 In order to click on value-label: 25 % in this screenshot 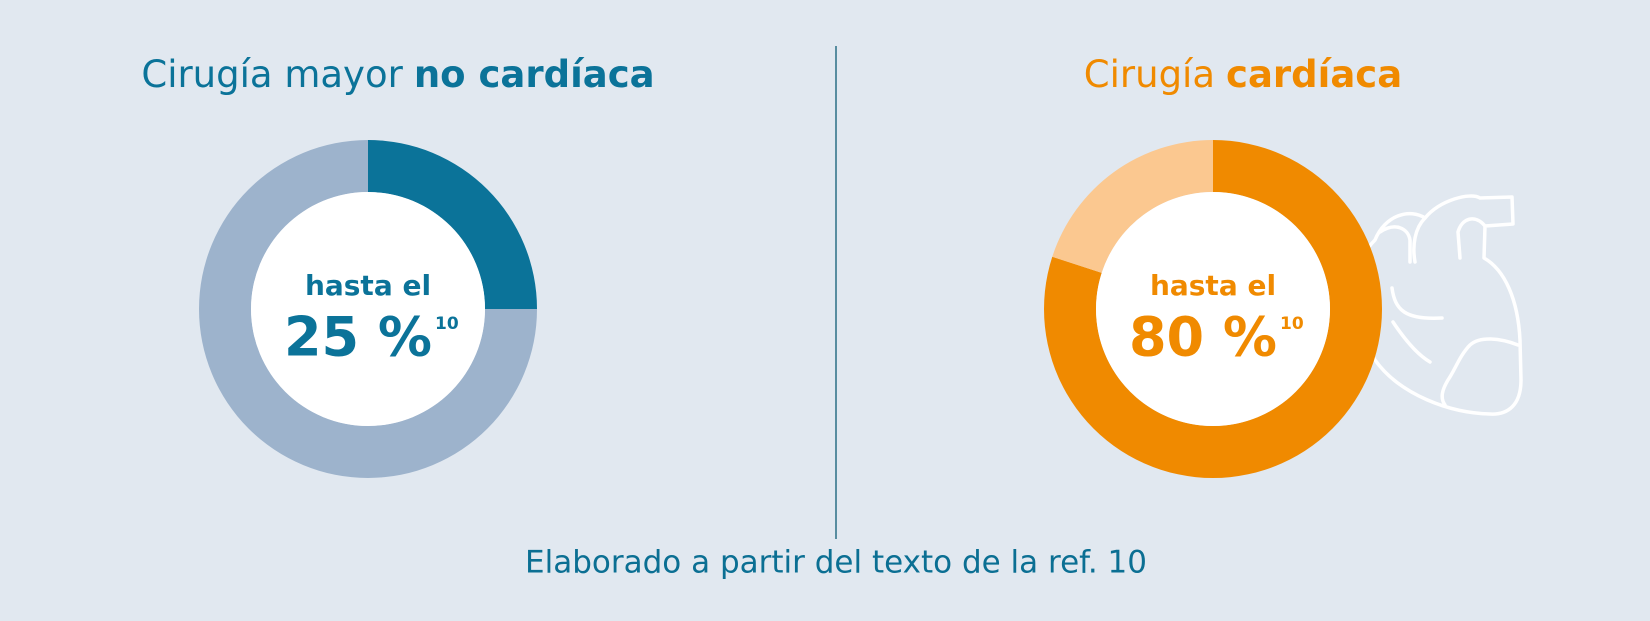, I will do `click(358, 337)`.